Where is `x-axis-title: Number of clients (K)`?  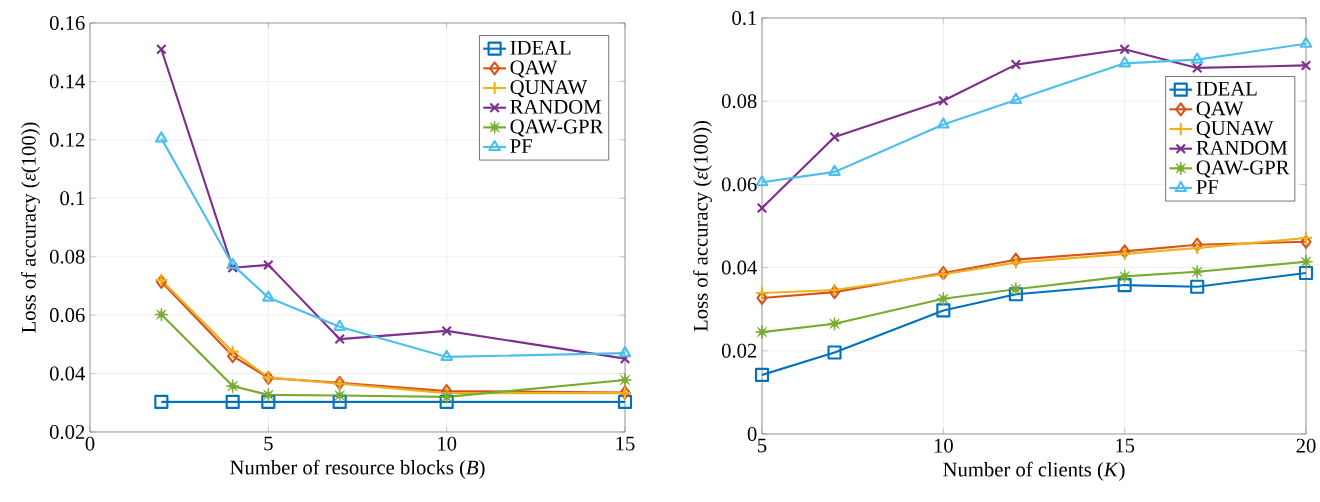 x-axis-title: Number of clients (K) is located at coordinates (1034, 471).